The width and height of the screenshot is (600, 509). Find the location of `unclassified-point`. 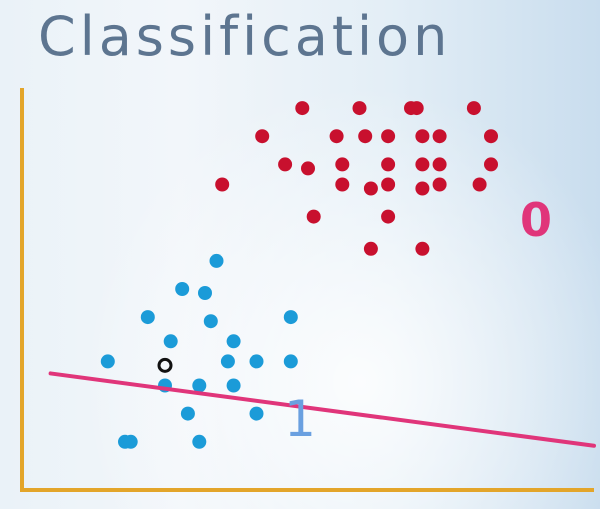

unclassified-point is located at coordinates (165, 365).